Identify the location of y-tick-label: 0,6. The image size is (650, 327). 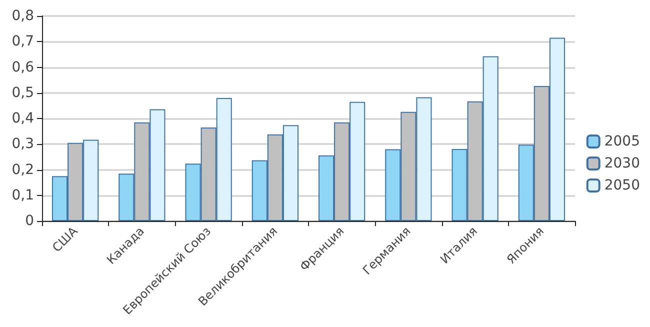
(23, 67).